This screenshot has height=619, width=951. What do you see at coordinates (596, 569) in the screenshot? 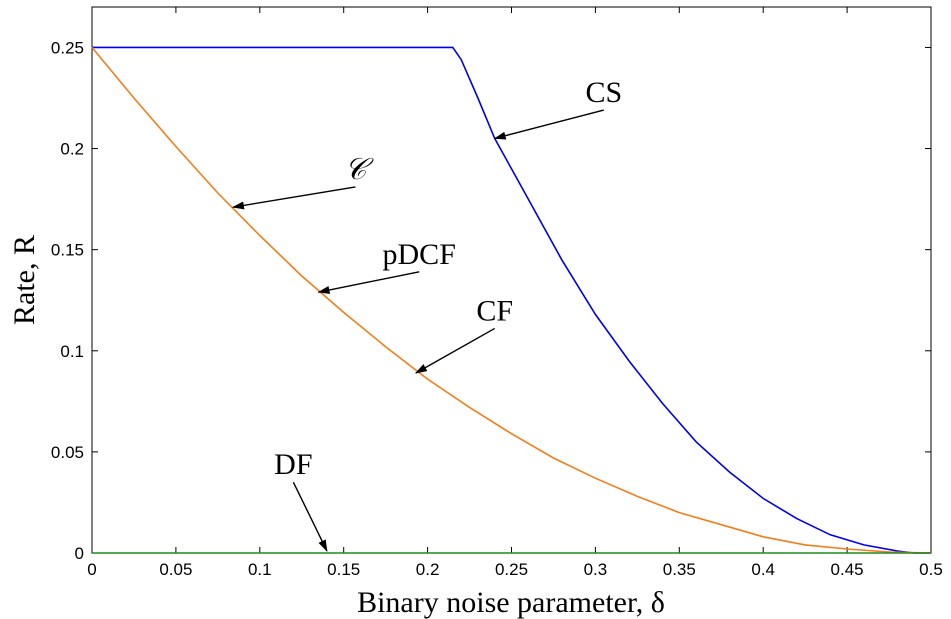
I see `x-tick-label: 0.3` at bounding box center [596, 569].